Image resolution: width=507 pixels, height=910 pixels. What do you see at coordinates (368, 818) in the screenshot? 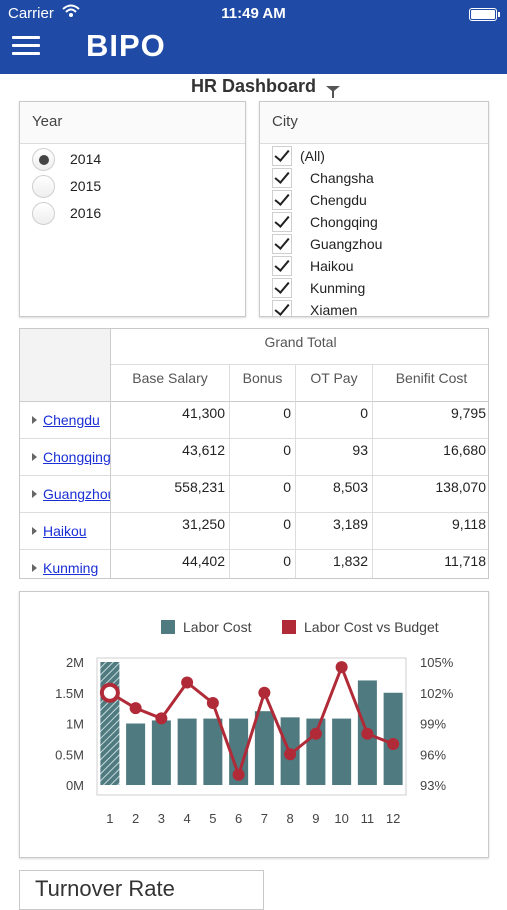
I see `x-tick-label: 11` at bounding box center [368, 818].